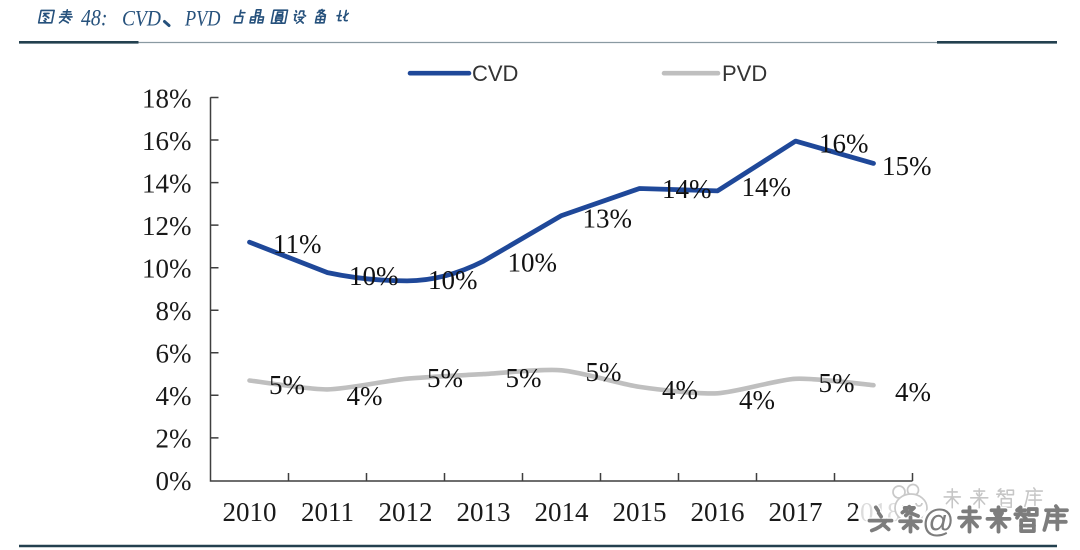 Image resolution: width=1080 pixels, height=550 pixels. Describe the element at coordinates (174, 311) in the screenshot. I see `svg-text: 8%` at that location.